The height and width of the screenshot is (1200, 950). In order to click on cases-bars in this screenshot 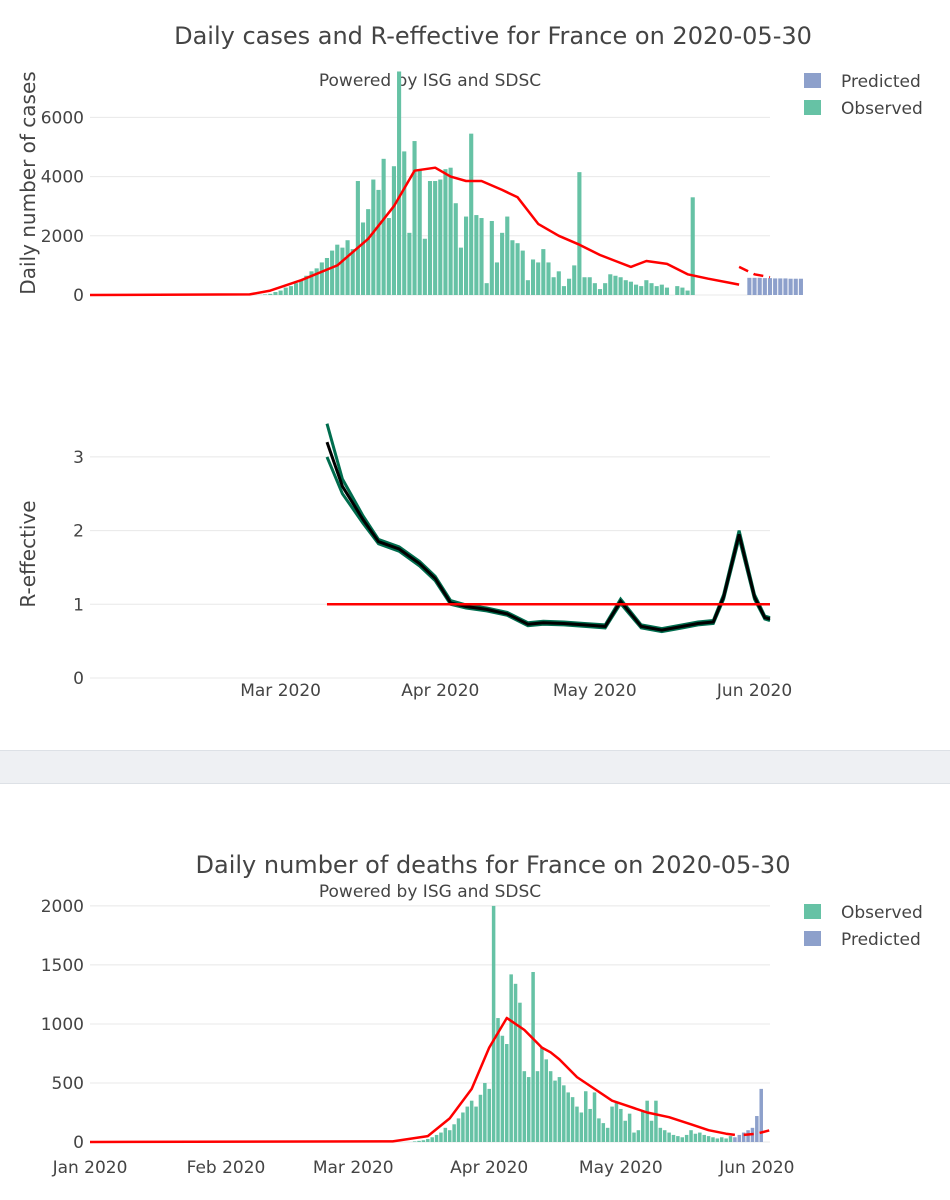, I will do `click(527, 183)`.